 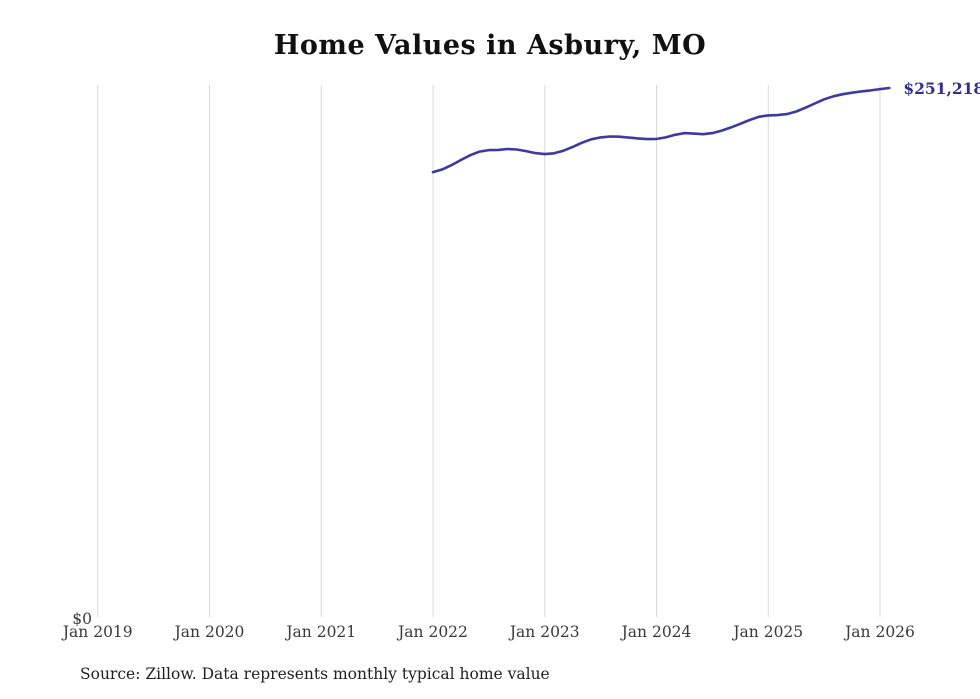 What do you see at coordinates (656, 632) in the screenshot?
I see `x-tick-label: Jan 2024` at bounding box center [656, 632].